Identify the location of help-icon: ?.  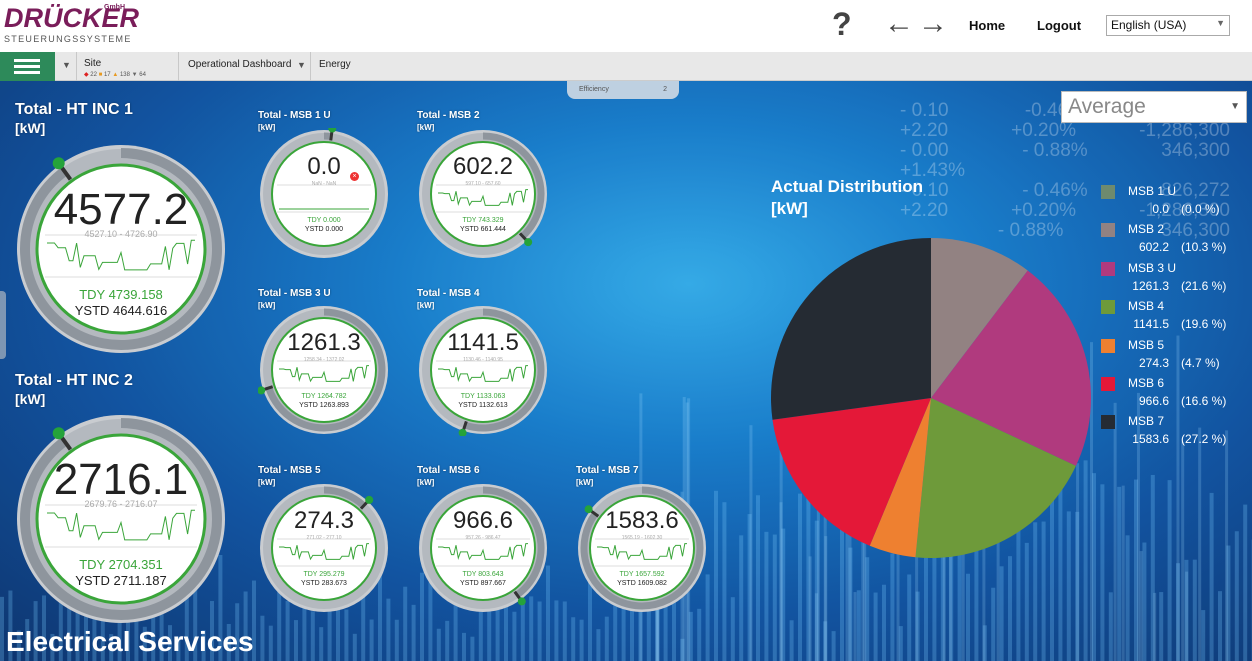
(842, 24).